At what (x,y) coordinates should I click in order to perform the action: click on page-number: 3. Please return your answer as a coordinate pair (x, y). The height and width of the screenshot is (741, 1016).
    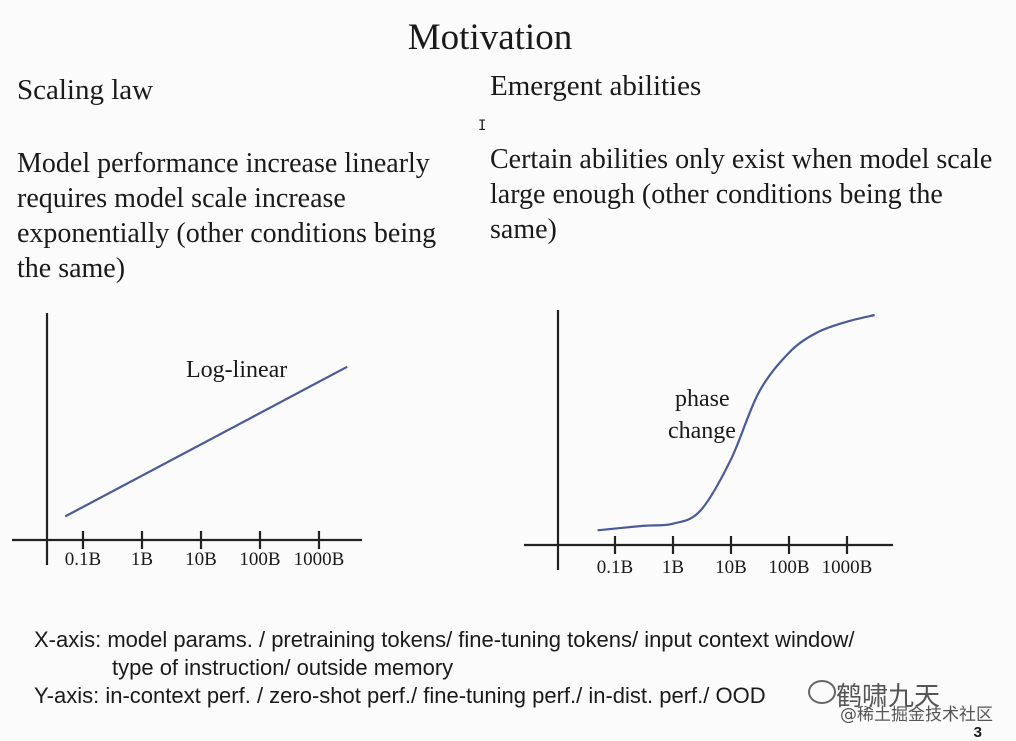
    Looking at the image, I should click on (977, 732).